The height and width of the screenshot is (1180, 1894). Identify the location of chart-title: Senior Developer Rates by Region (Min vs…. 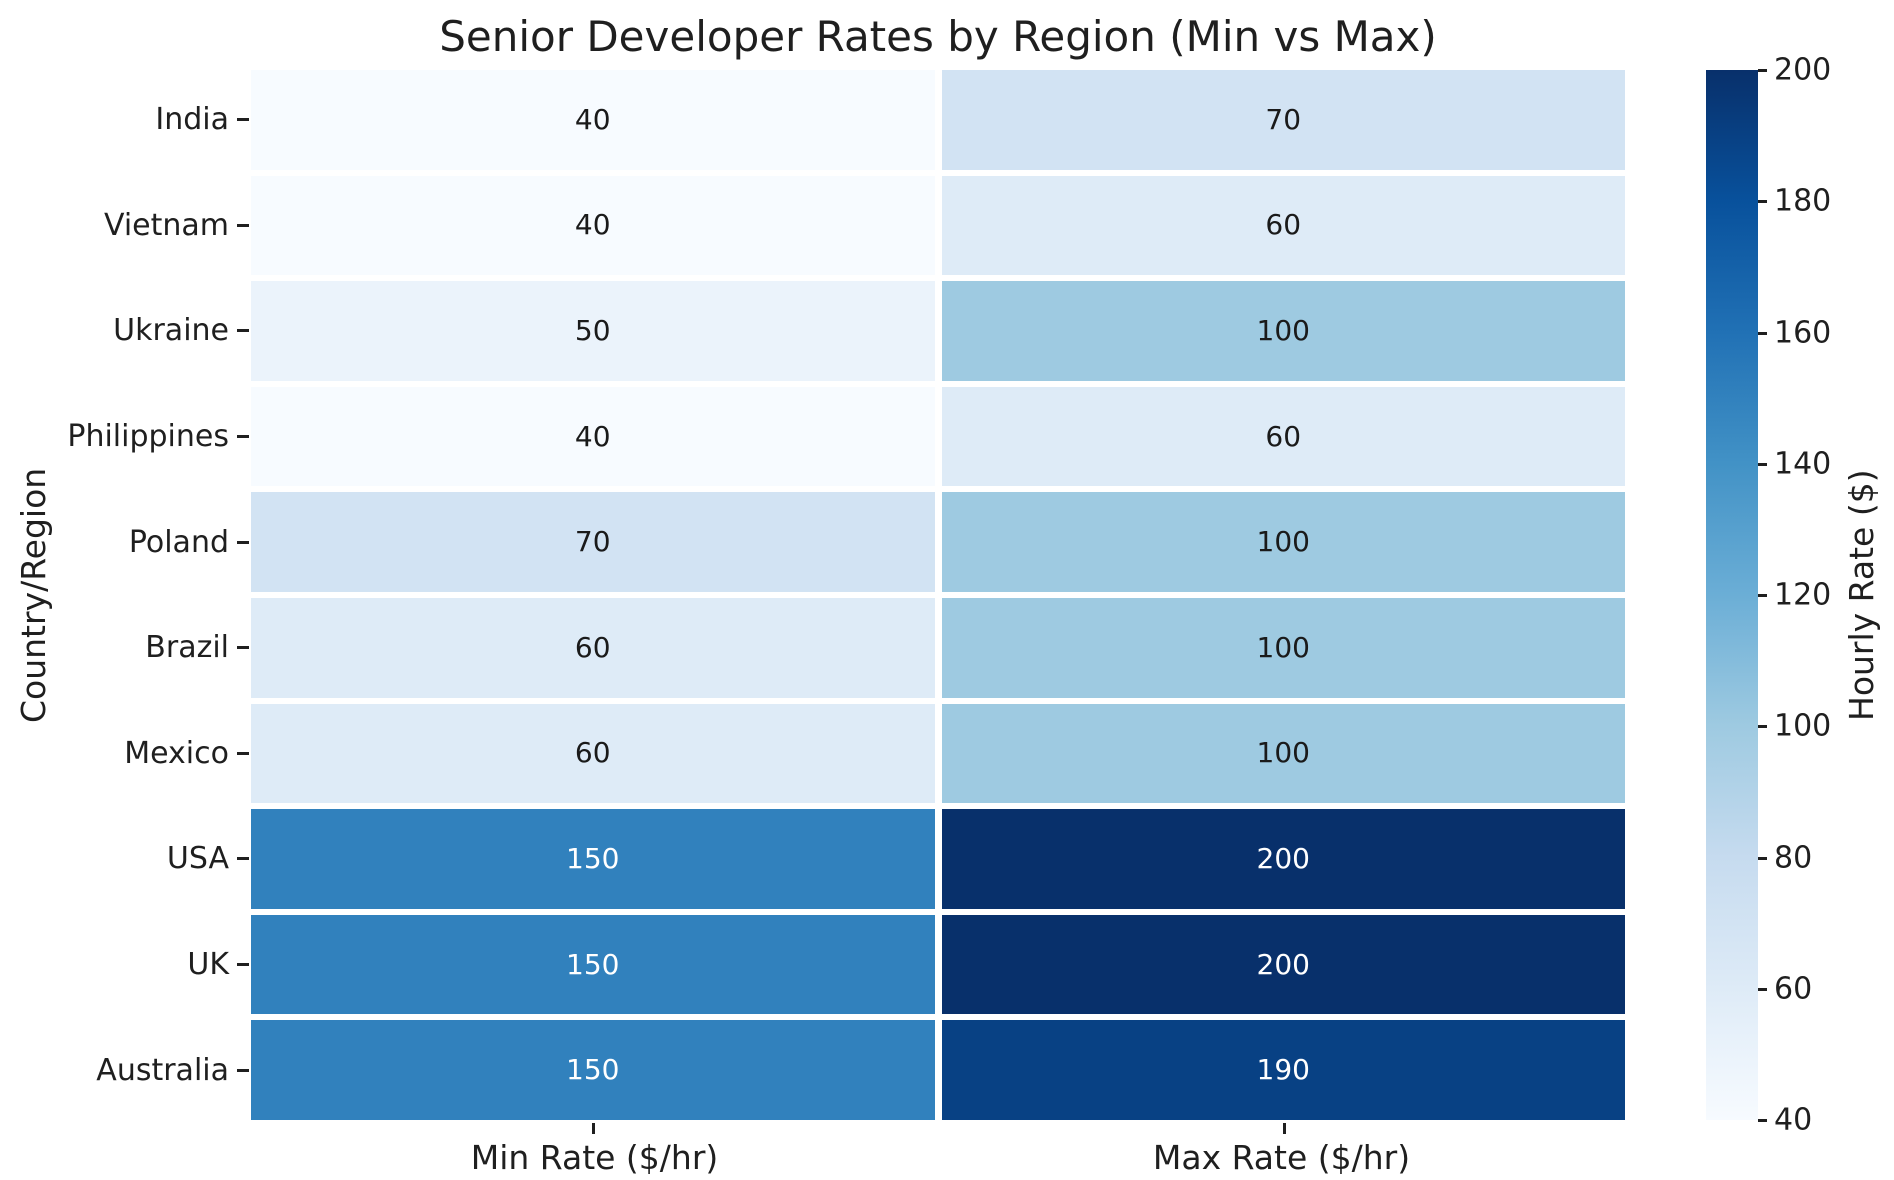
(938, 36).